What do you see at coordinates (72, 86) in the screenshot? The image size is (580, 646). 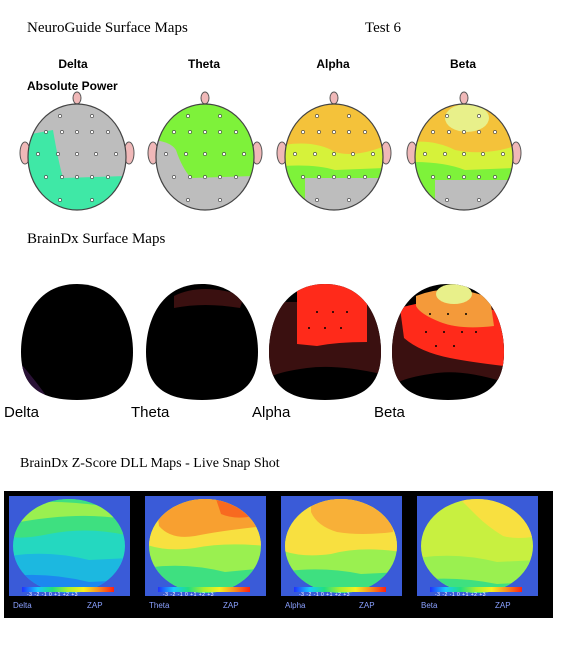 I see `absolute-power-label: Absolute Power` at bounding box center [72, 86].